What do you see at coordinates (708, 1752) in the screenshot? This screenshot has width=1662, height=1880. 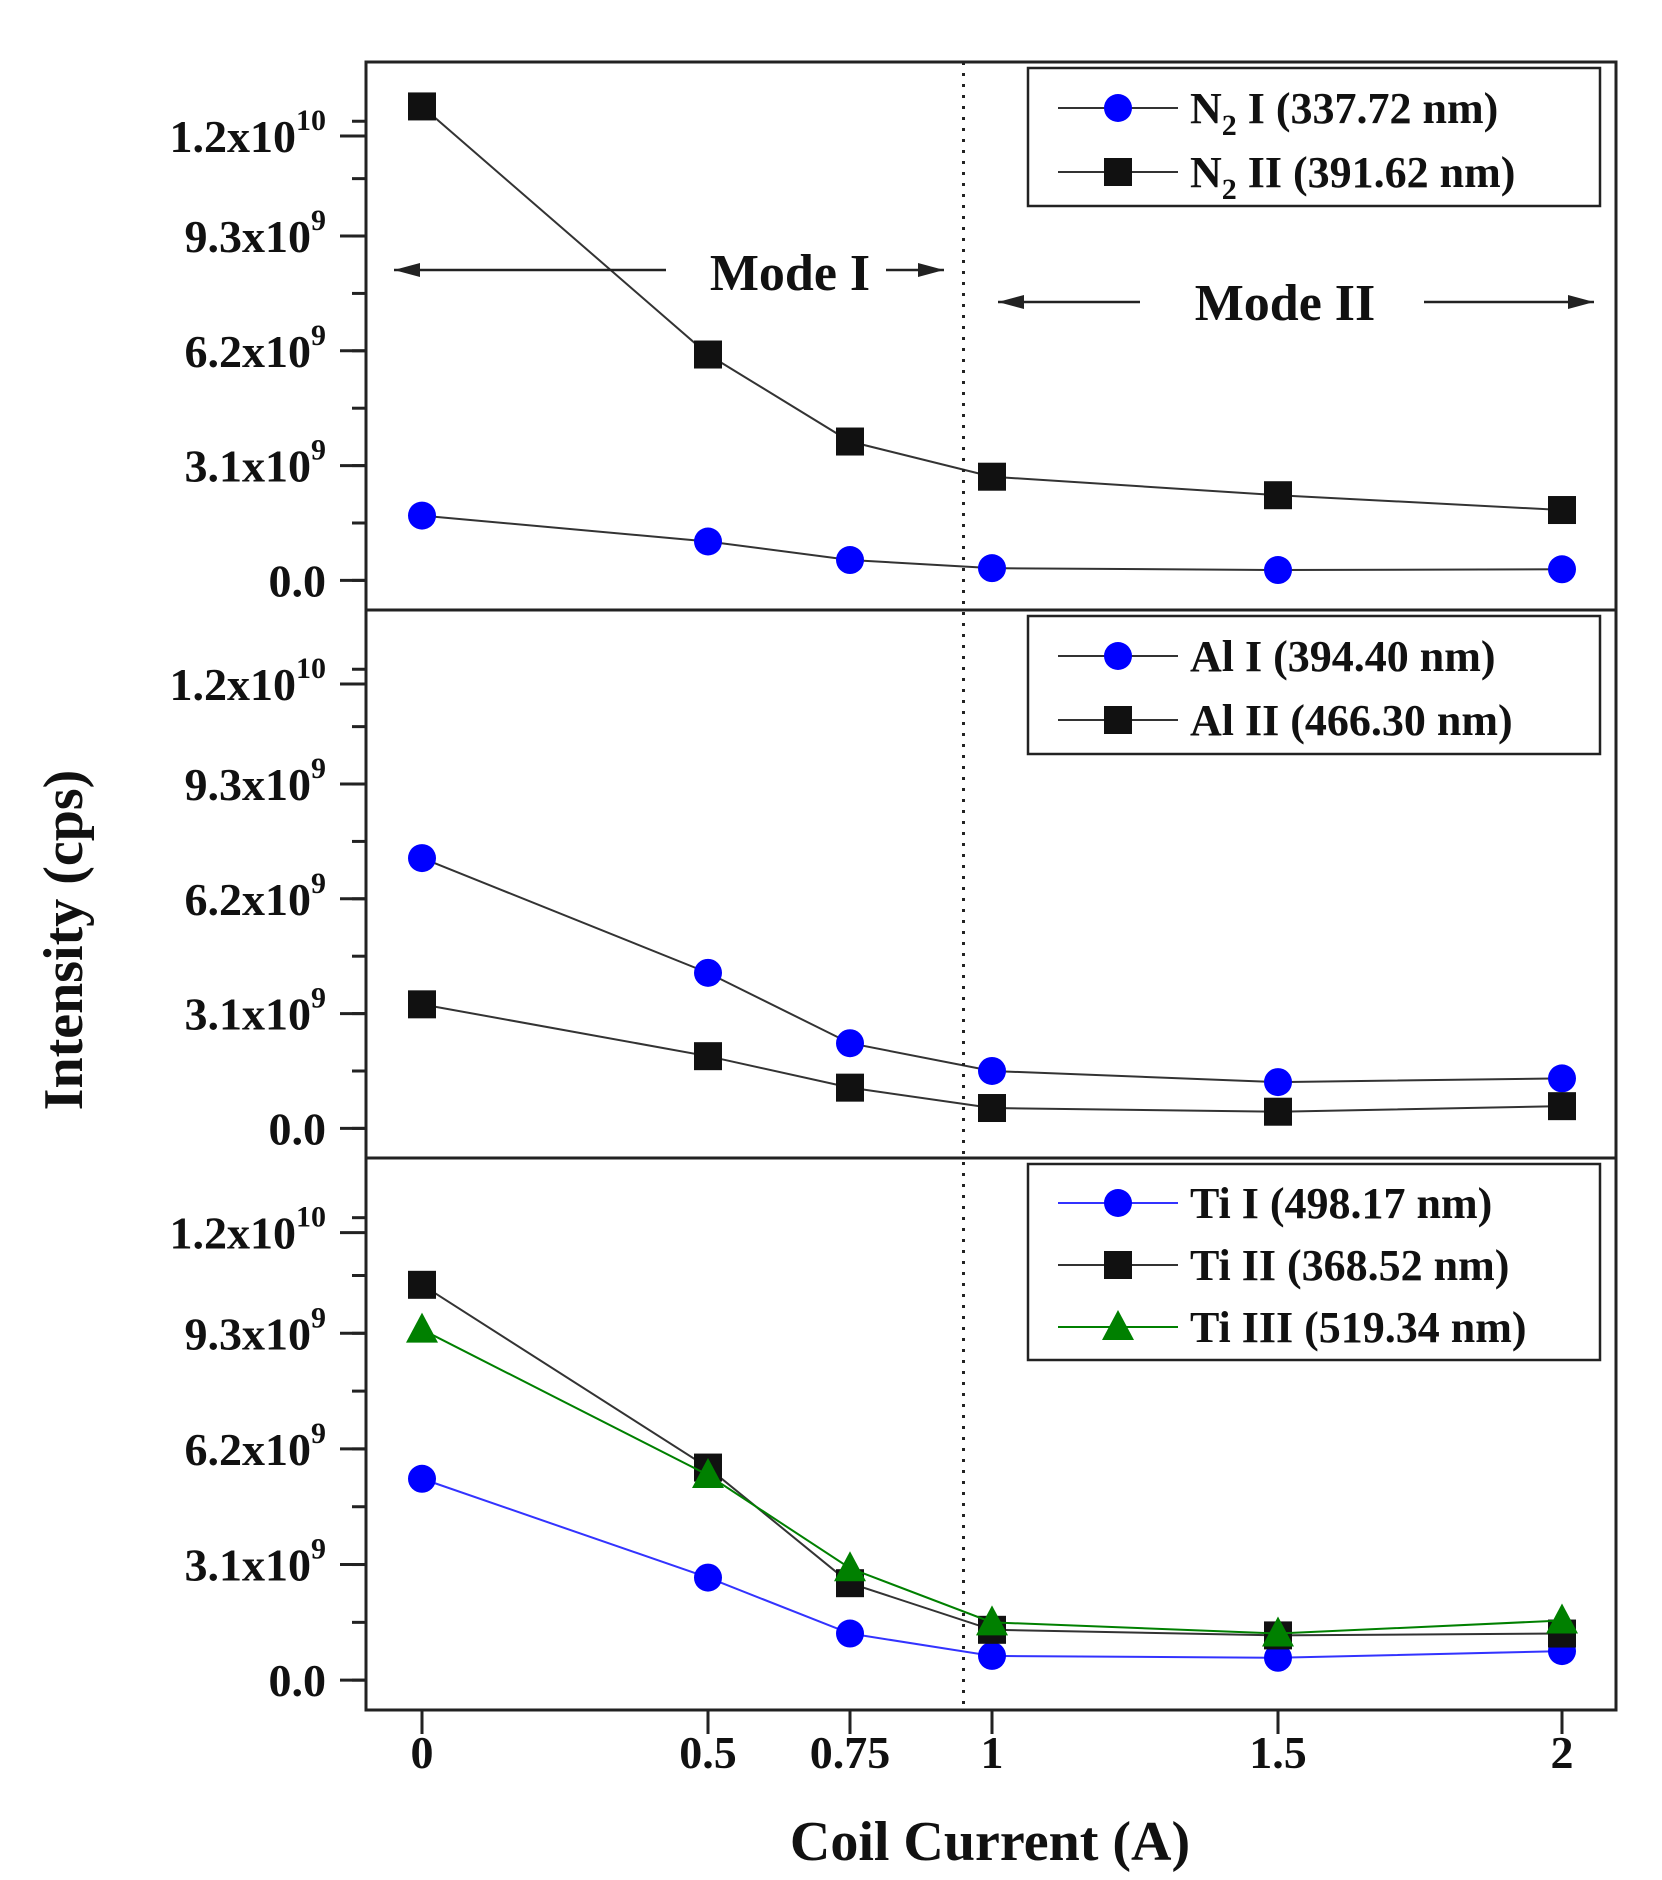 I see `x-tick-label: 0.5` at bounding box center [708, 1752].